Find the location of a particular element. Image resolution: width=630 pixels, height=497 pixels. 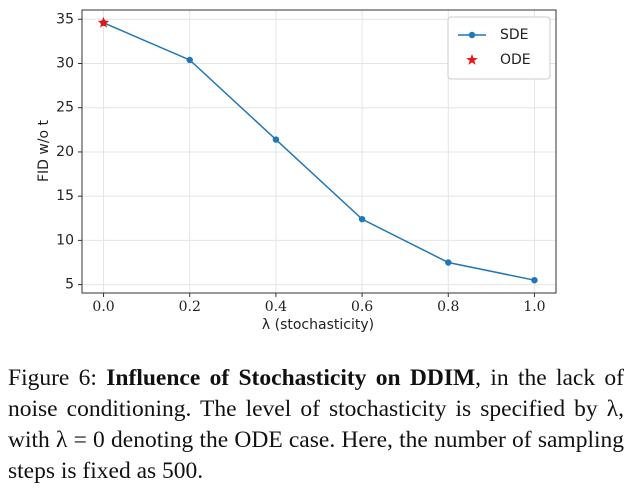

y-tick-label: 15 is located at coordinates (65, 196).